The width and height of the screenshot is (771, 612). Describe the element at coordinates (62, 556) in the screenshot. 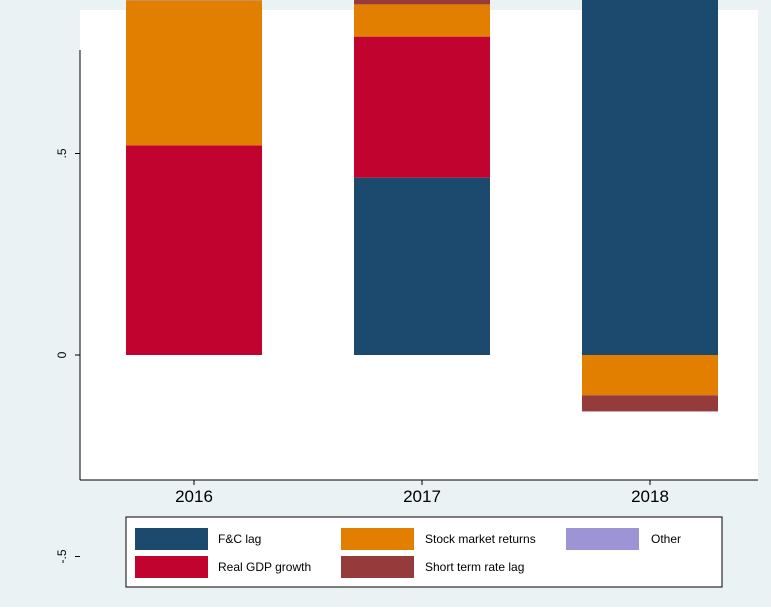

I see `y-tick-label: -.5` at that location.